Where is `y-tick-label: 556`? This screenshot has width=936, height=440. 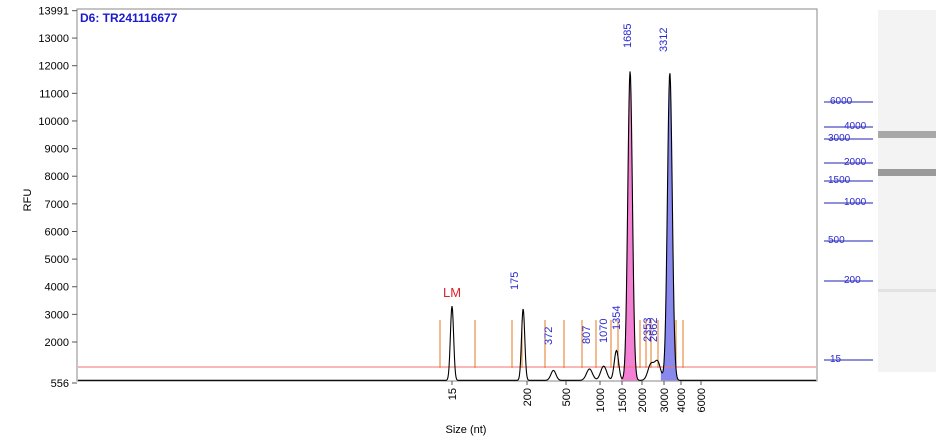
y-tick-label: 556 is located at coordinates (60, 384).